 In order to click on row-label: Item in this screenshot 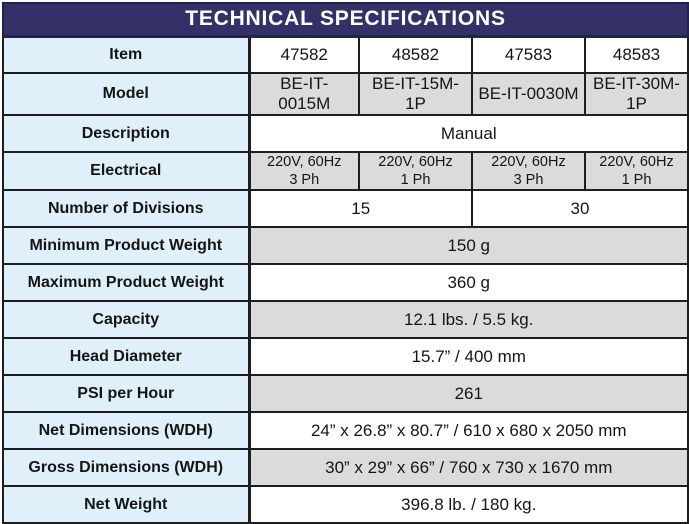, I will do `click(126, 54)`.